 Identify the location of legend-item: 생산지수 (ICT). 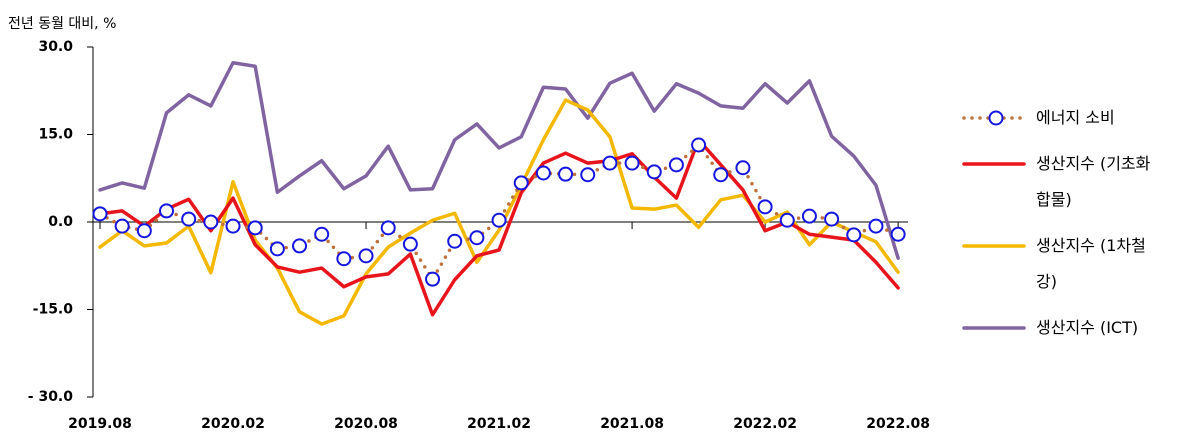
(1063, 328).